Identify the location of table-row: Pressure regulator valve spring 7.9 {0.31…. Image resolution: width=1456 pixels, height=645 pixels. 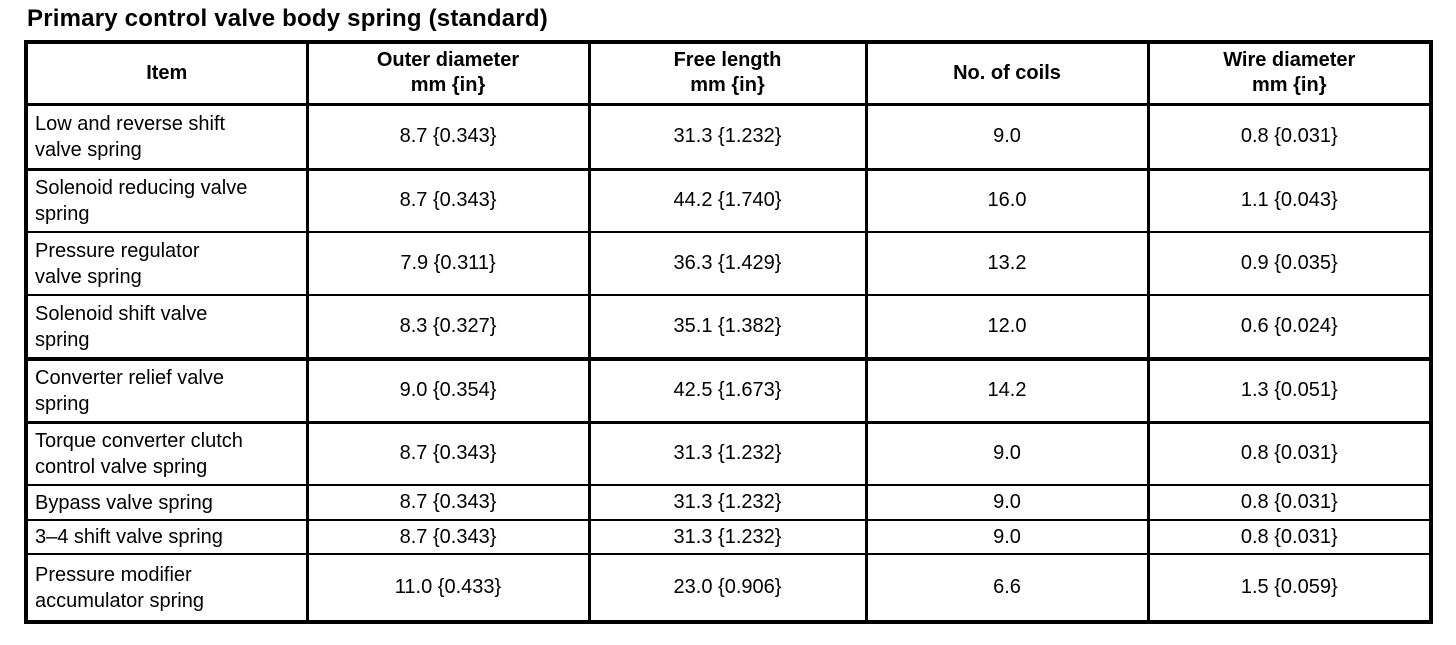
(728, 263).